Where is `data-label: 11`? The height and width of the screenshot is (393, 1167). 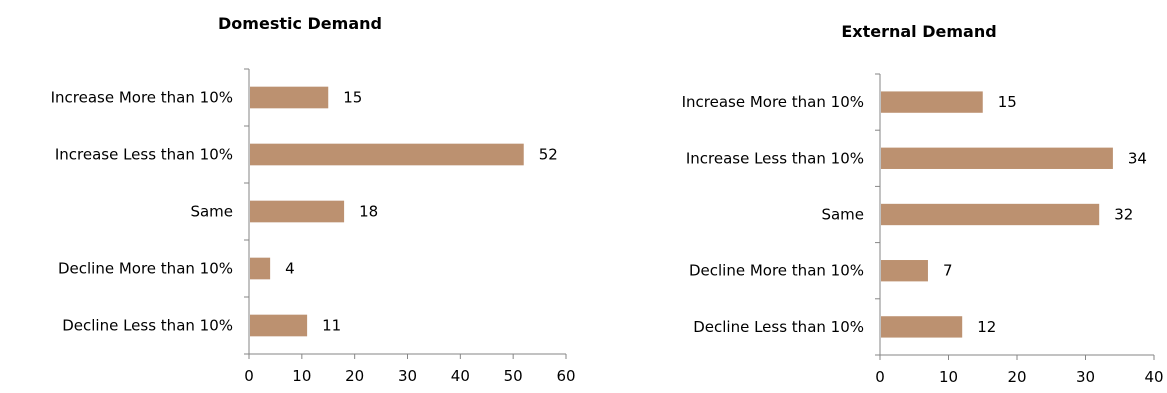
data-label: 11 is located at coordinates (331, 326).